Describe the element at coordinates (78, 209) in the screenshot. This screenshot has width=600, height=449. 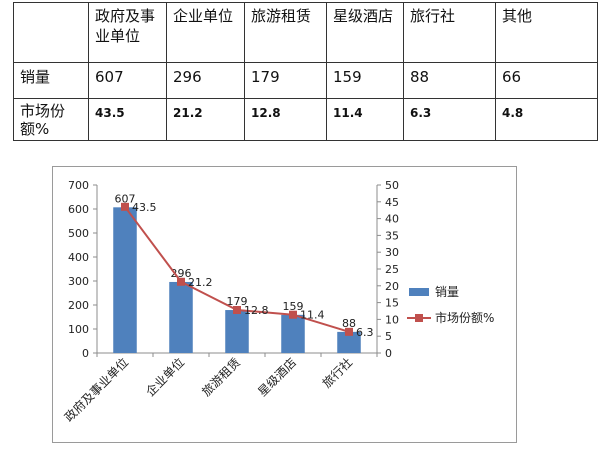
I see `y-left-tick-label: 600` at that location.